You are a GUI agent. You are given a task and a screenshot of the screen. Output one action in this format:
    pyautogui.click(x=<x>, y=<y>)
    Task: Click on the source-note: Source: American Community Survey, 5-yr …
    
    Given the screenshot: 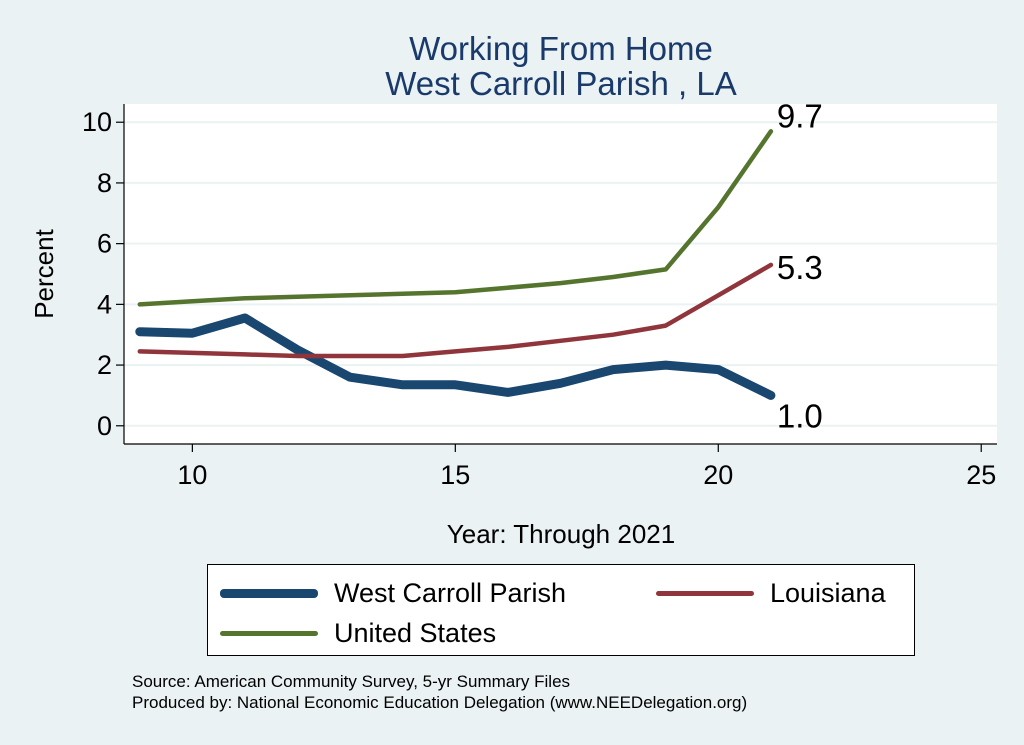 What is the action you would take?
    pyautogui.click(x=439, y=692)
    